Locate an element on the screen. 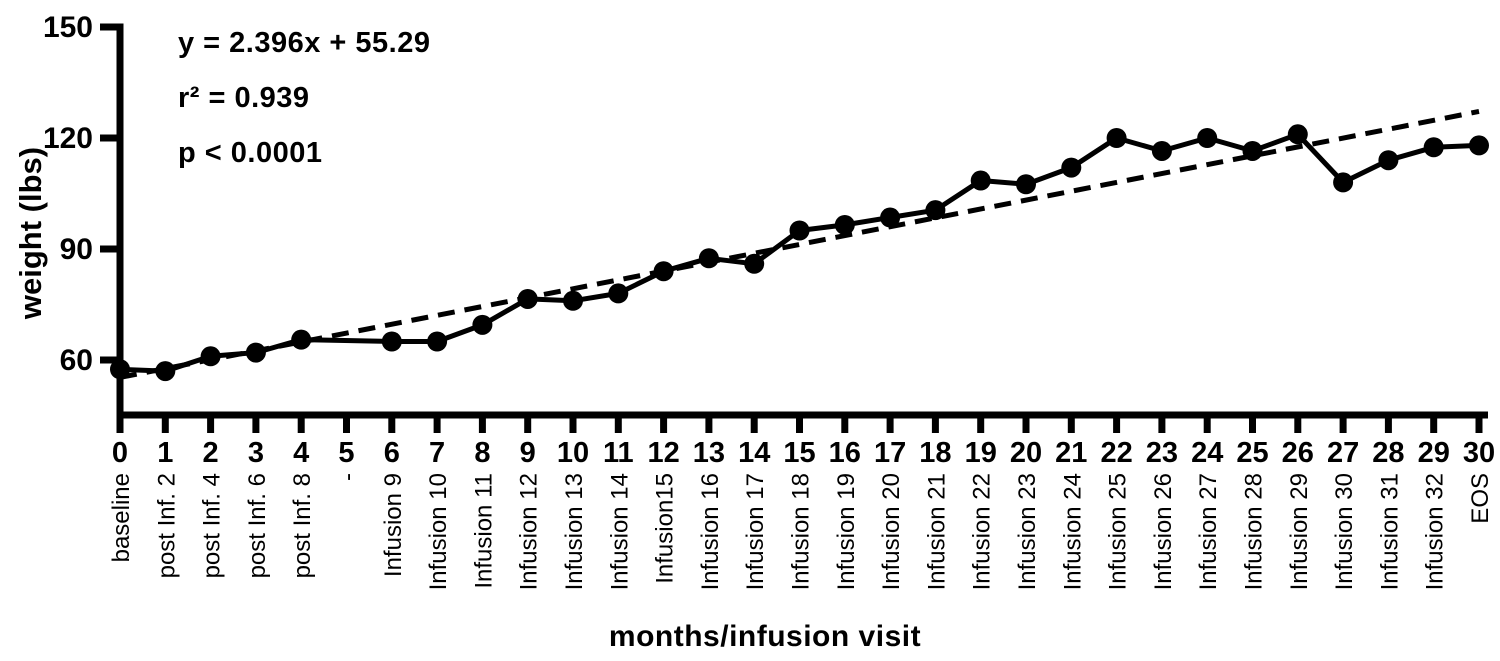  x-tick-label: 21 is located at coordinates (1071, 453).